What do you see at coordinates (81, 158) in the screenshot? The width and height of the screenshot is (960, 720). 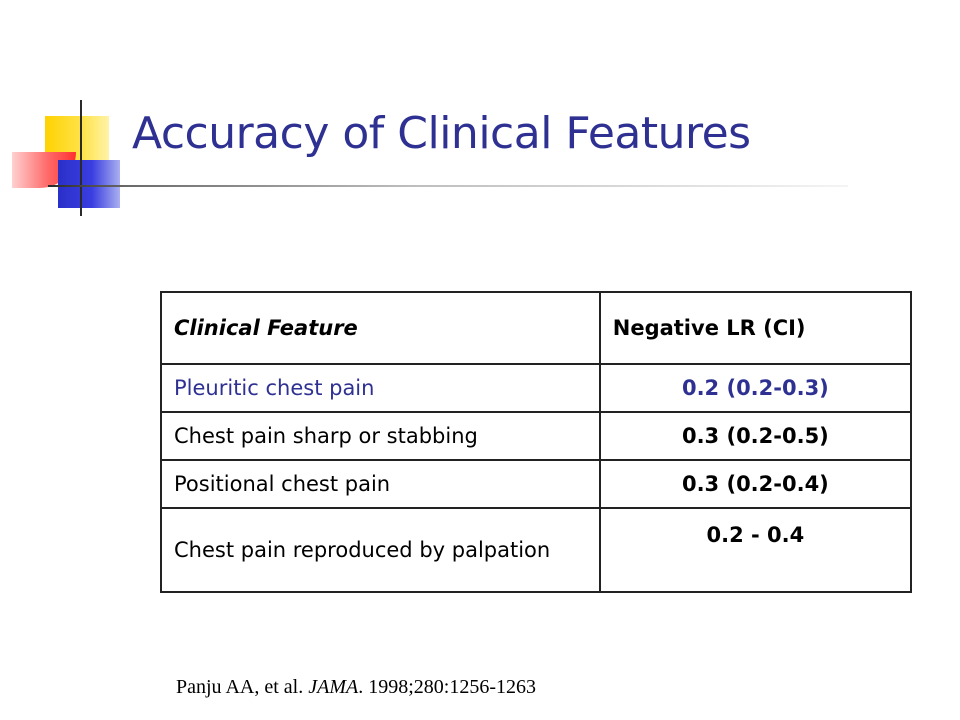 I see `decorative-vertical-line` at bounding box center [81, 158].